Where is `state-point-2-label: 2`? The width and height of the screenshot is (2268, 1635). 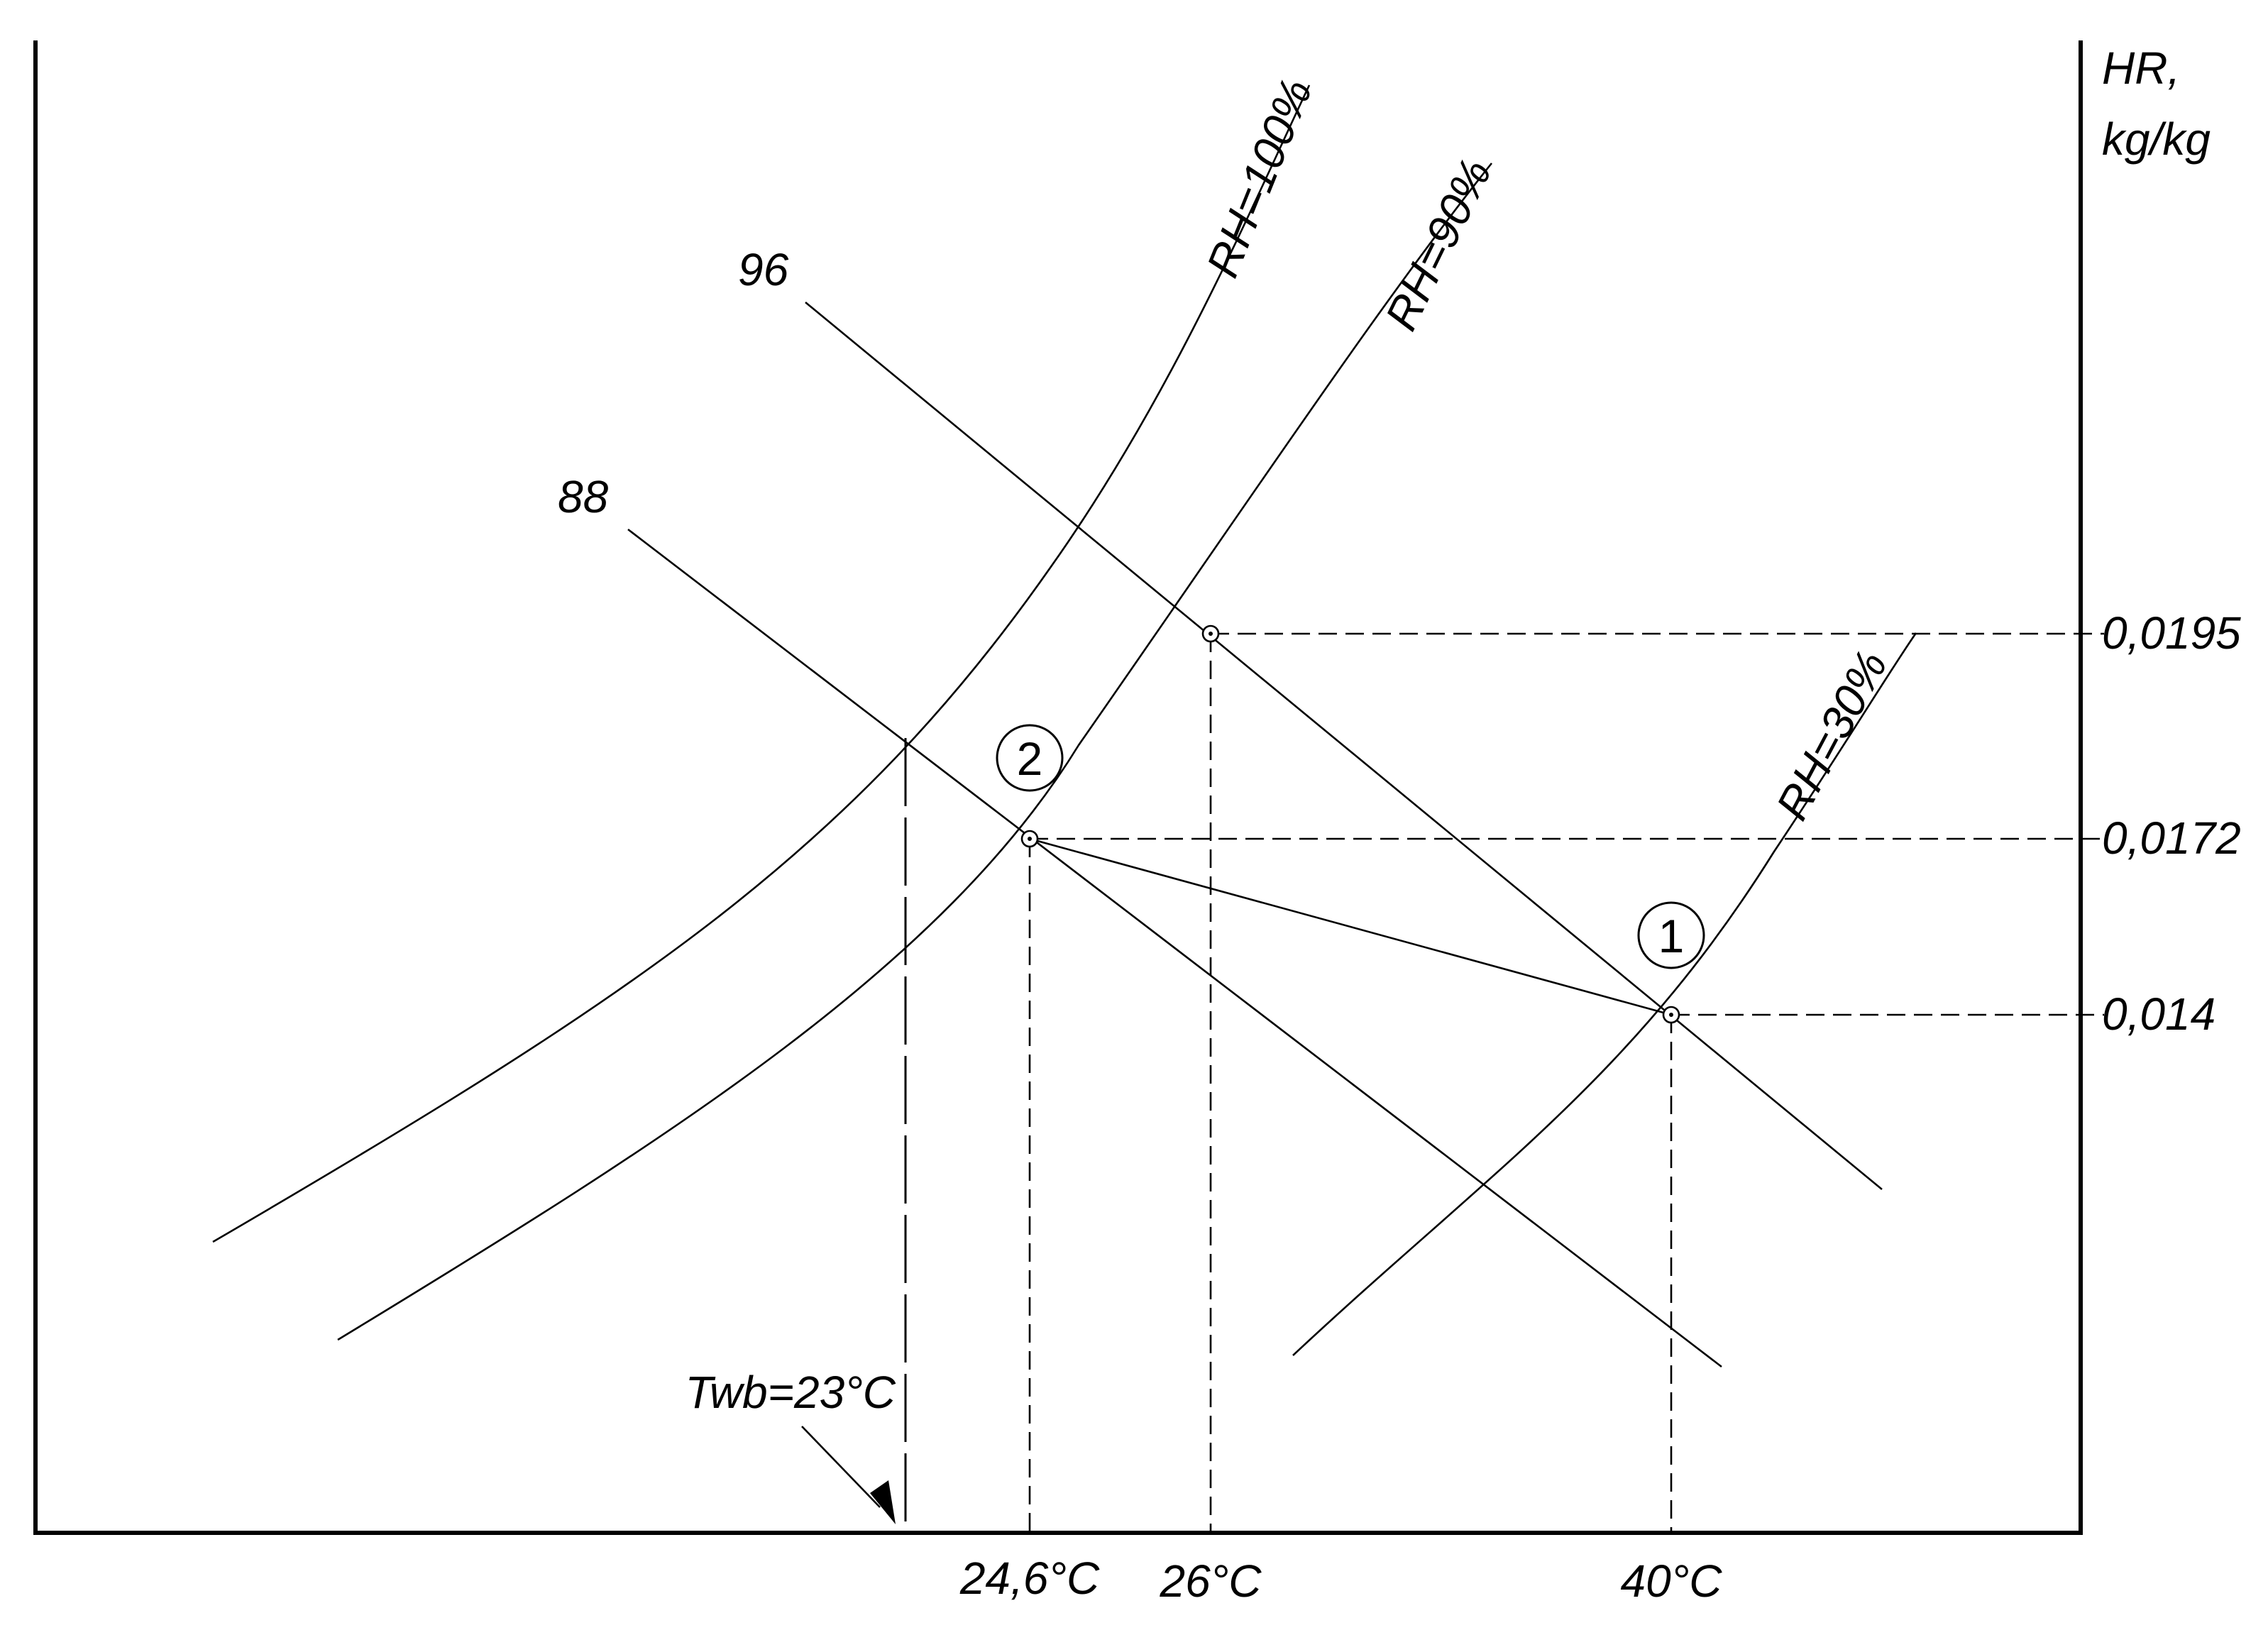 state-point-2-label: 2 is located at coordinates (1030, 758).